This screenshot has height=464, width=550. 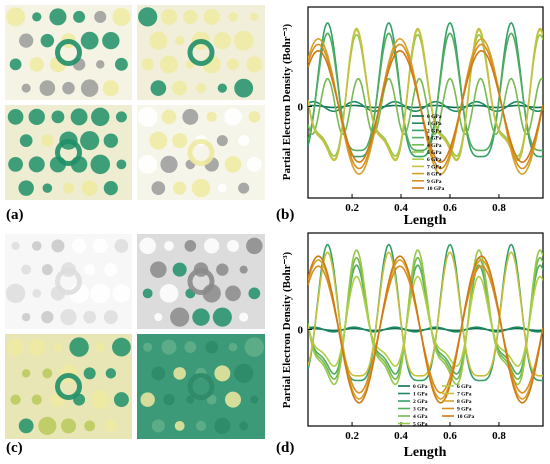 I want to click on chart-b-legend-entry: 7 GPa, so click(x=434, y=167).